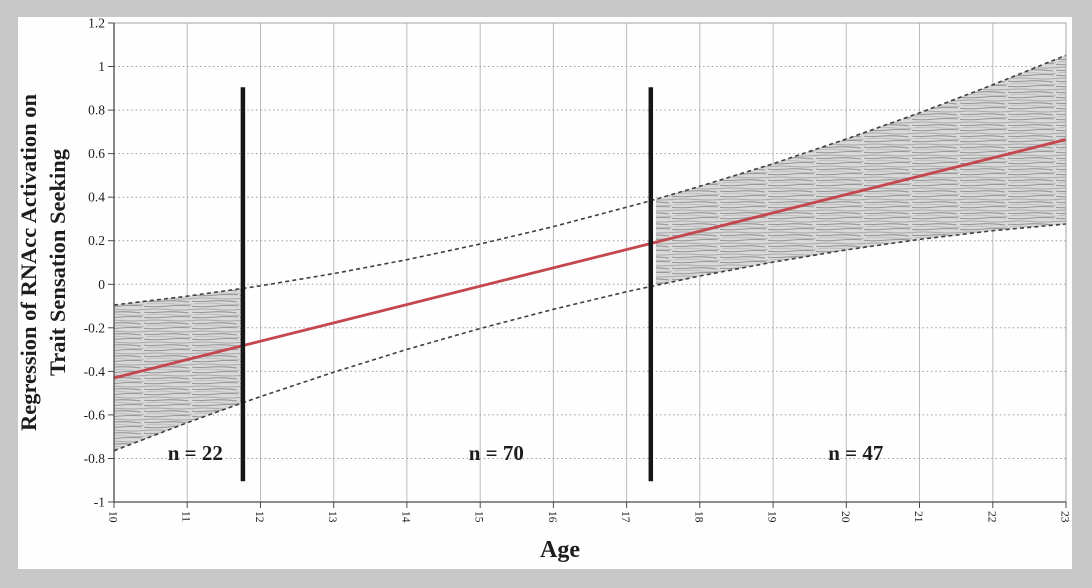 Image resolution: width=1092 pixels, height=588 pixels. I want to click on n-annotation: n = 22, so click(195, 453).